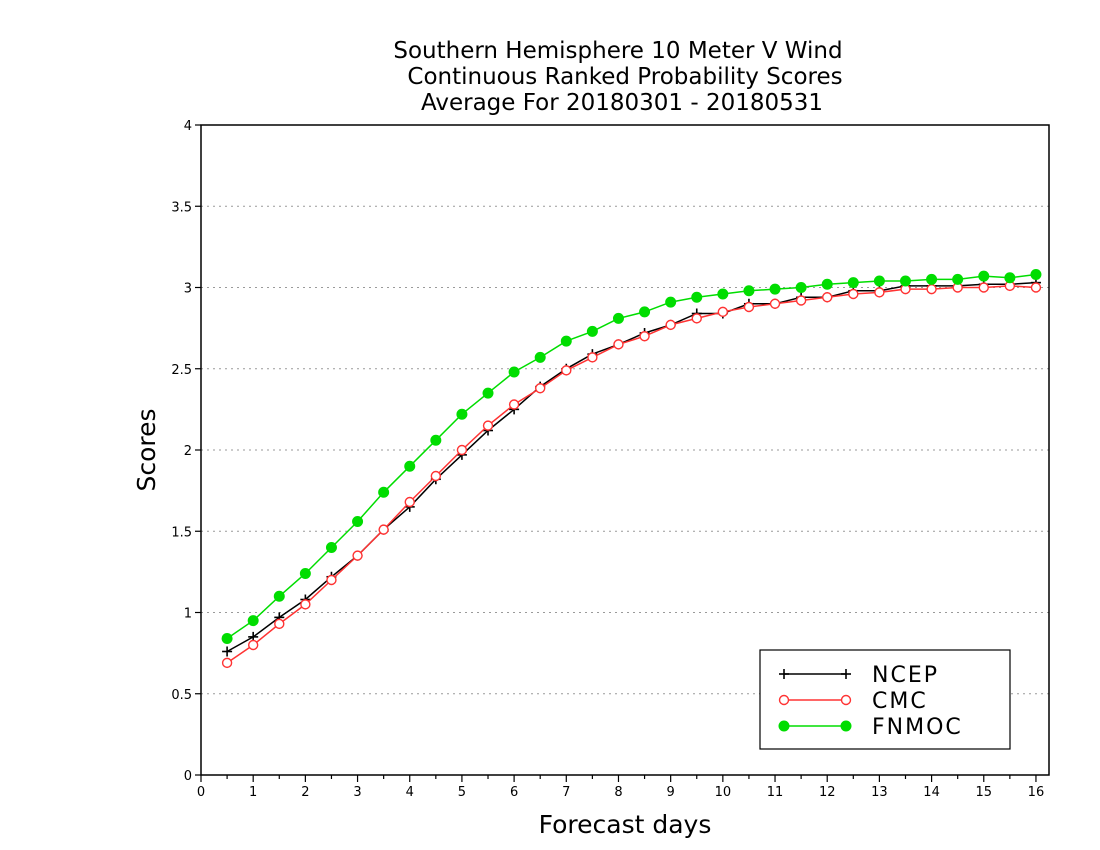  Describe the element at coordinates (983, 792) in the screenshot. I see `x-tick-label: 15` at that location.